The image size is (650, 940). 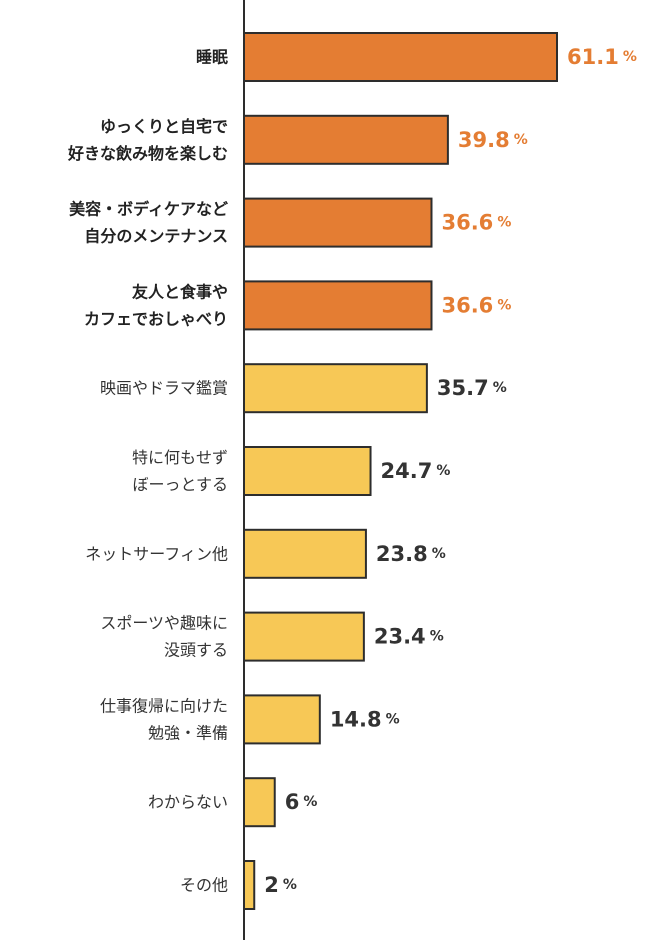 What do you see at coordinates (400, 637) in the screenshot?
I see `value-number: 23.4` at bounding box center [400, 637].